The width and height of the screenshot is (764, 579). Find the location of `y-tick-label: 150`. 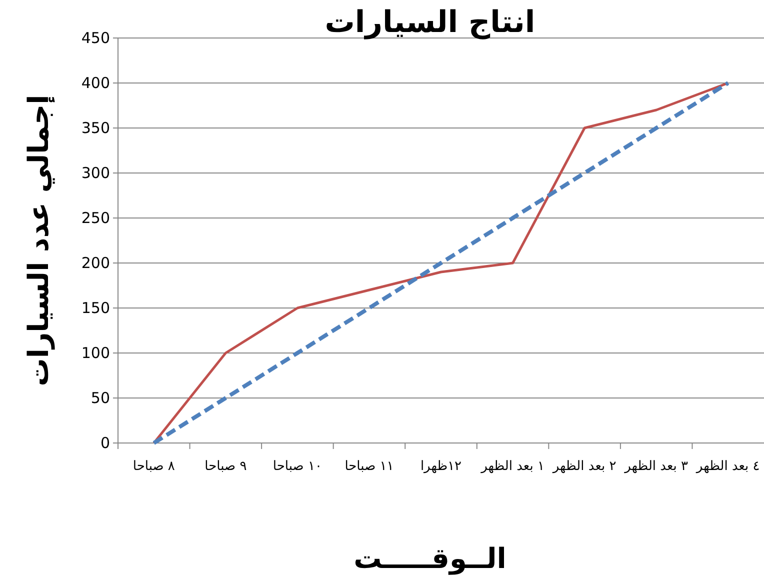

y-tick-label: 150 is located at coordinates (95, 308).